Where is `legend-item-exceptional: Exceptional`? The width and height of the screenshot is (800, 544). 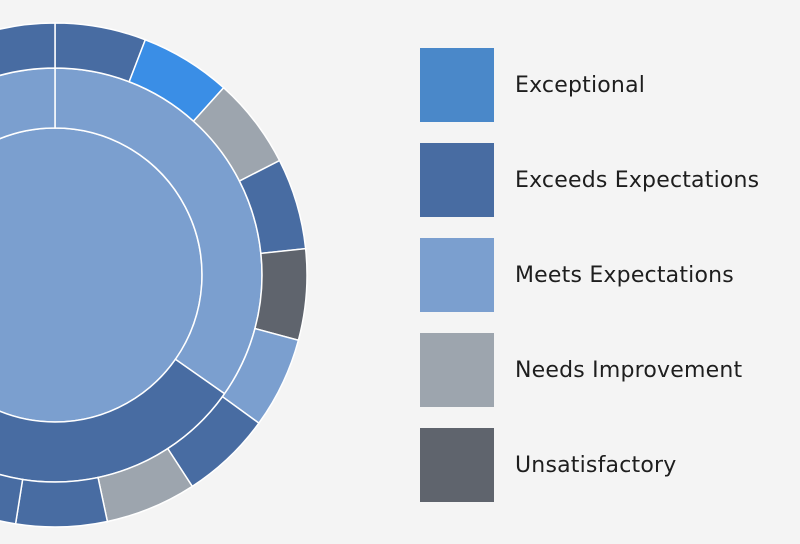 legend-item-exceptional: Exceptional is located at coordinates (589, 85).